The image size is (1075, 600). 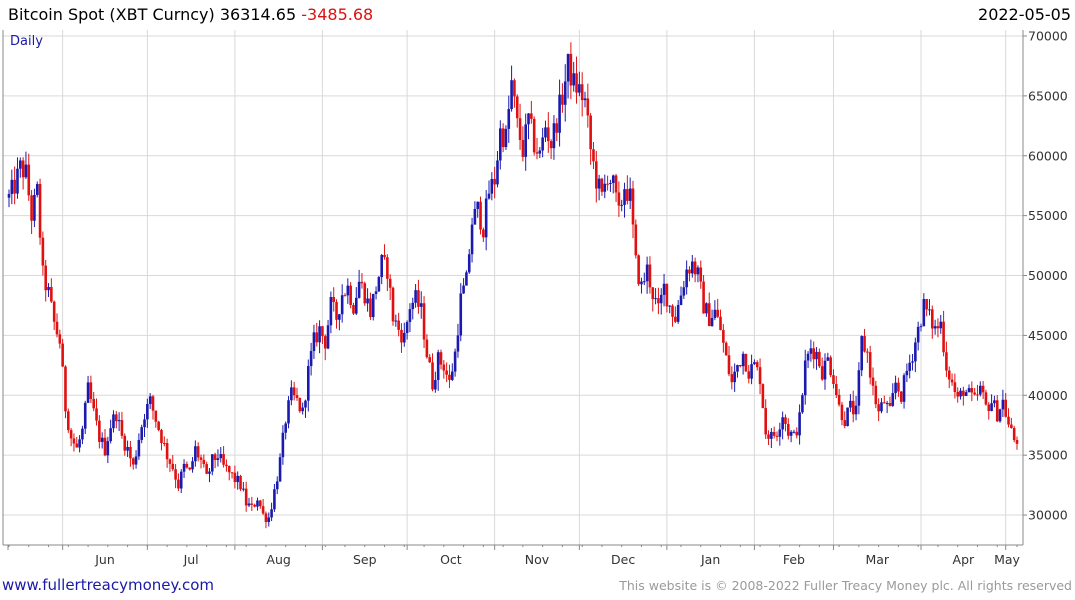 What do you see at coordinates (1048, 455) in the screenshot?
I see `y-tick-label: 35000` at bounding box center [1048, 455].